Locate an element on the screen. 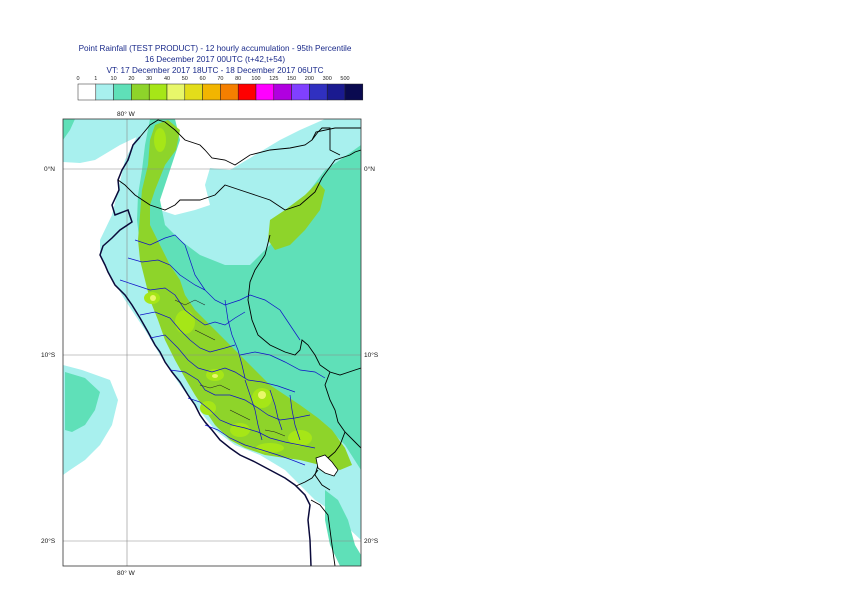 This screenshot has width=842, height=596. legend-tick-label-5: 40 is located at coordinates (167, 79).